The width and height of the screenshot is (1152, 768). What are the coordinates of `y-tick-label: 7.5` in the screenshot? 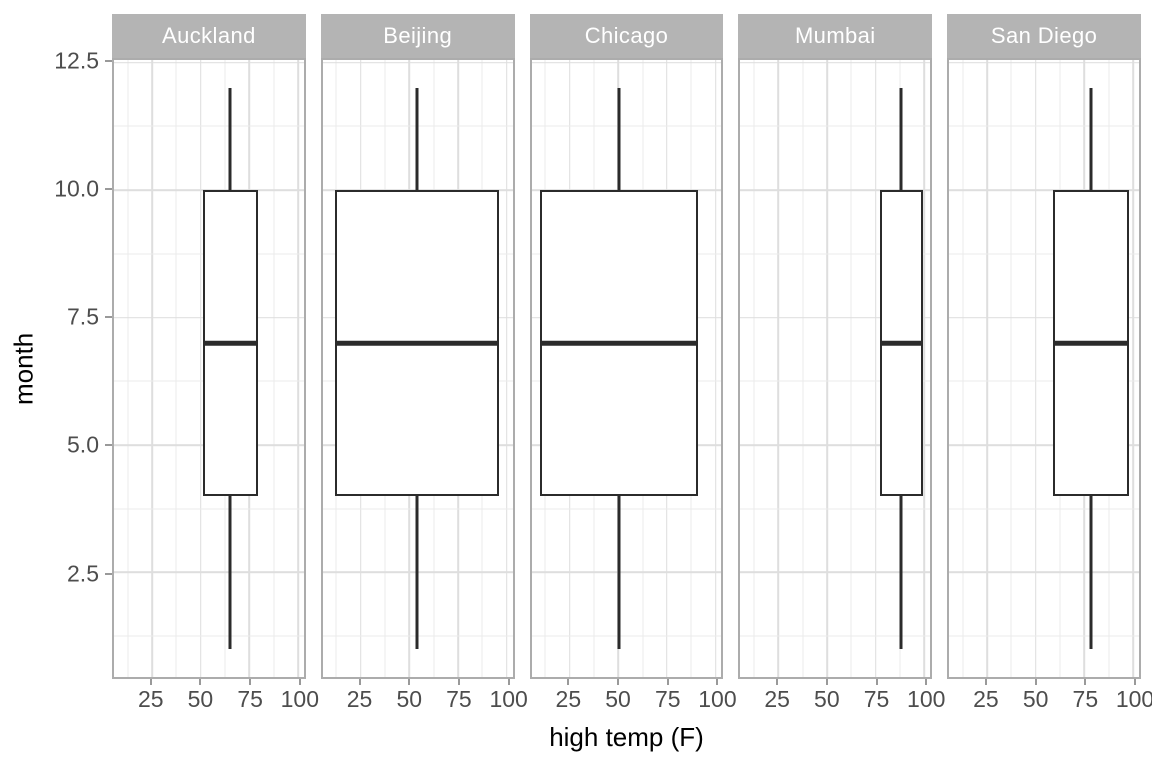 It's located at (83, 316).